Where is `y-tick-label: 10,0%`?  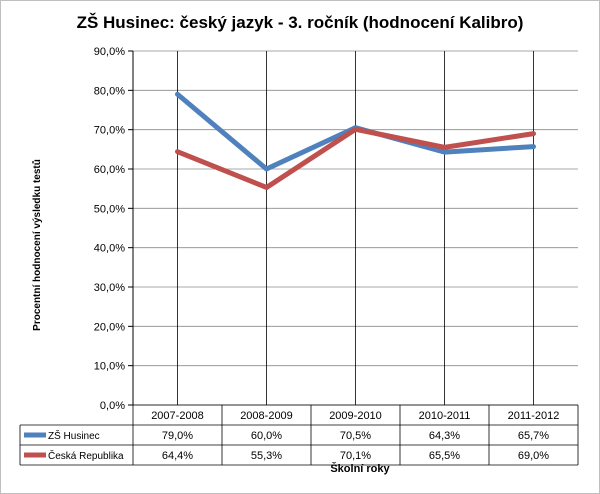
y-tick-label: 10,0% is located at coordinates (109, 367).